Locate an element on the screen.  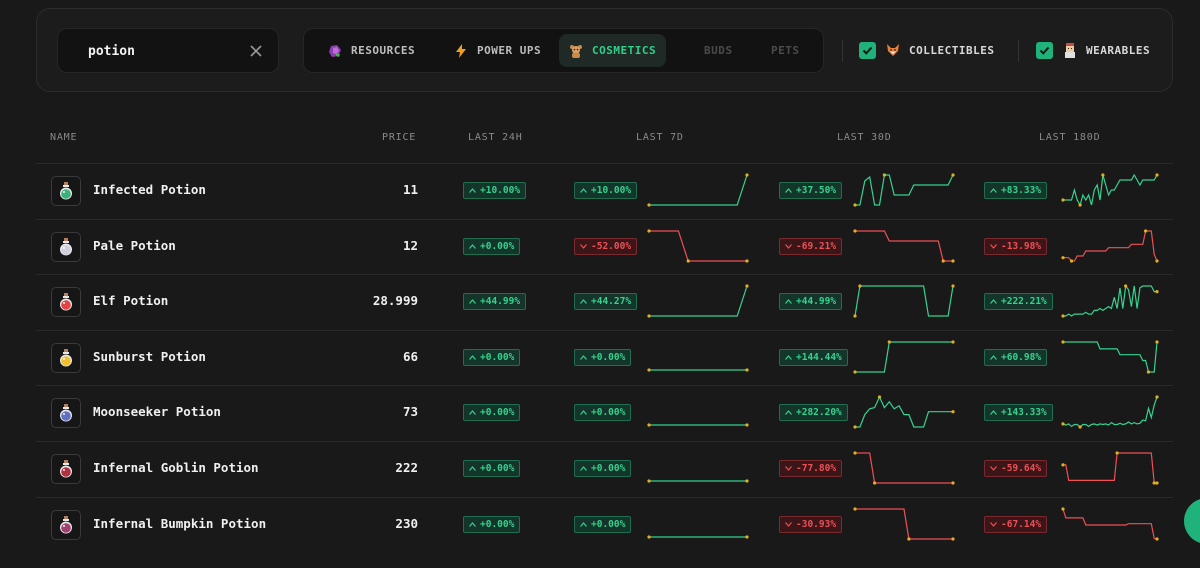
item-name: Sunburst Potion is located at coordinates (149, 356).